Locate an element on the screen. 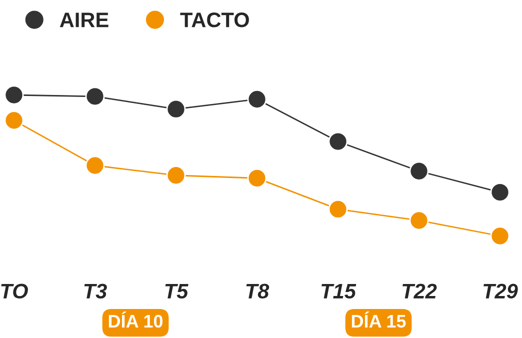  x-tick-label: T29 is located at coordinates (501, 291).